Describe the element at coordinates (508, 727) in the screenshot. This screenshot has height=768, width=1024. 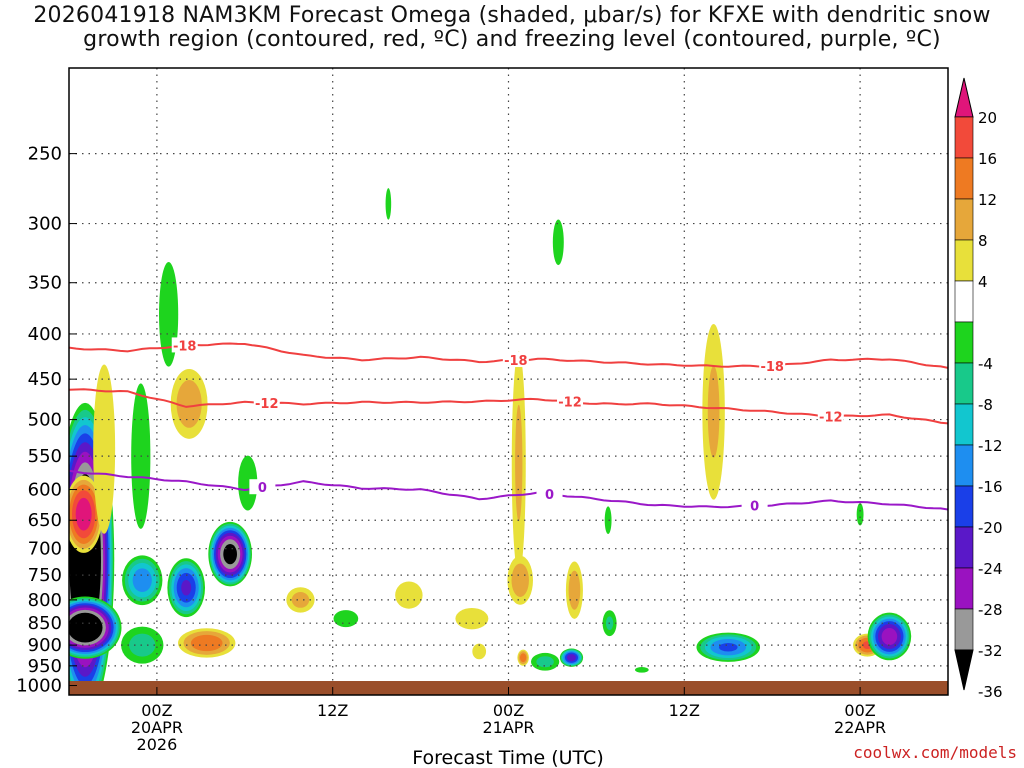
I see `x-tick-label: 21APR` at that location.